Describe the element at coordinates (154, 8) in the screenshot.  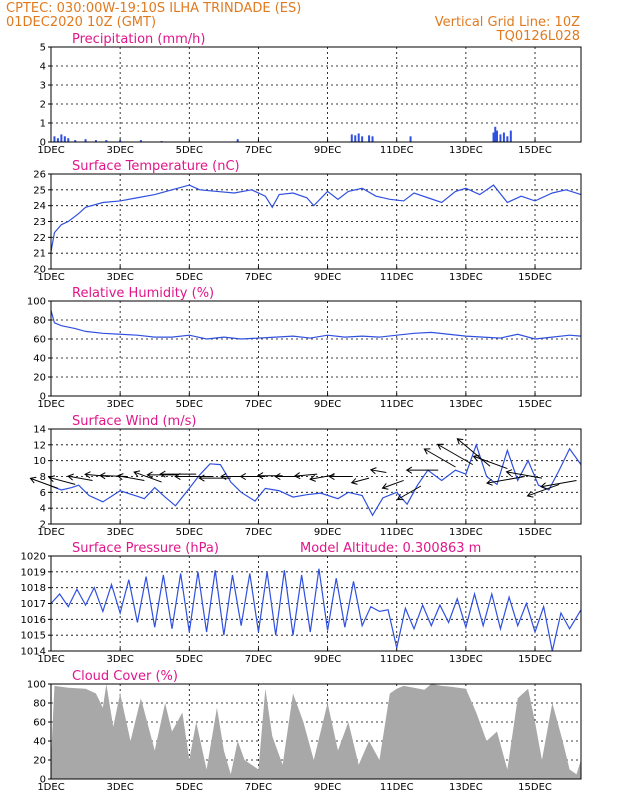
I see `header-line1: CPTEC: 030:00W-19:10S ILHA TRINDADE (ES)` at that location.